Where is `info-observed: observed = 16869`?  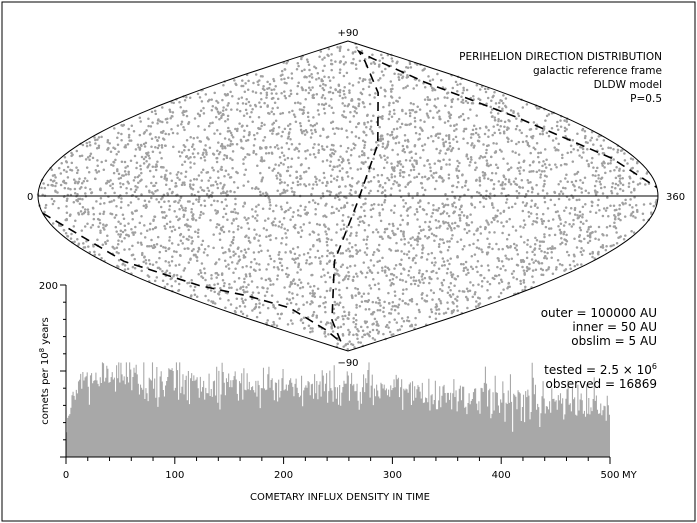
info-observed: observed = 16869 is located at coordinates (602, 384).